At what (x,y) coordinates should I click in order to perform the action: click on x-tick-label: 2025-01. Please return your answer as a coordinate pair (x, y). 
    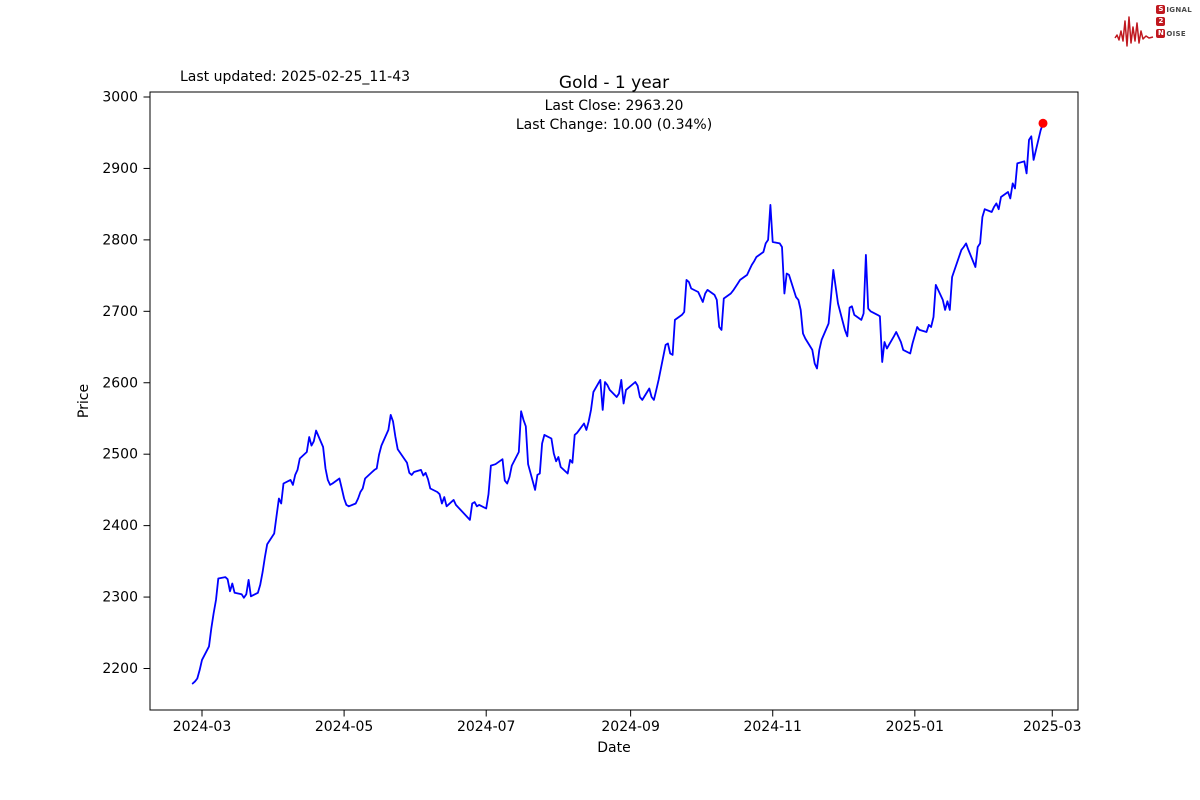
    Looking at the image, I should click on (915, 727).